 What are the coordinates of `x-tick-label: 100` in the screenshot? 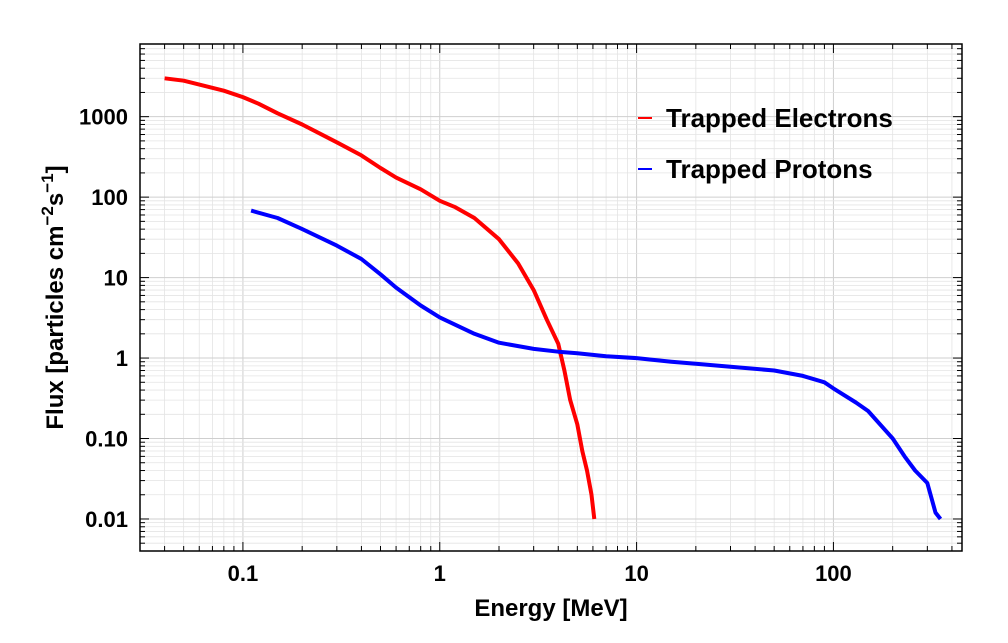 It's located at (833, 573).